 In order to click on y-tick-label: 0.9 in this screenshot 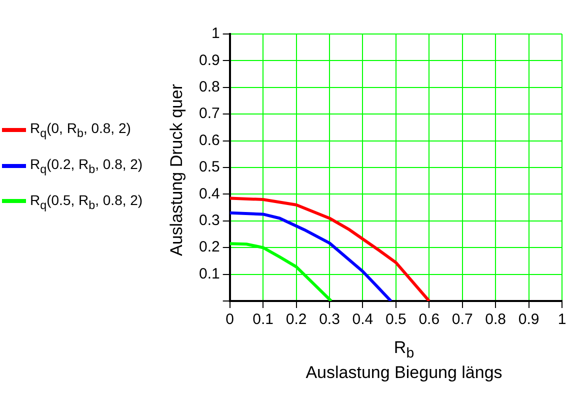, I will do `click(209, 60)`.